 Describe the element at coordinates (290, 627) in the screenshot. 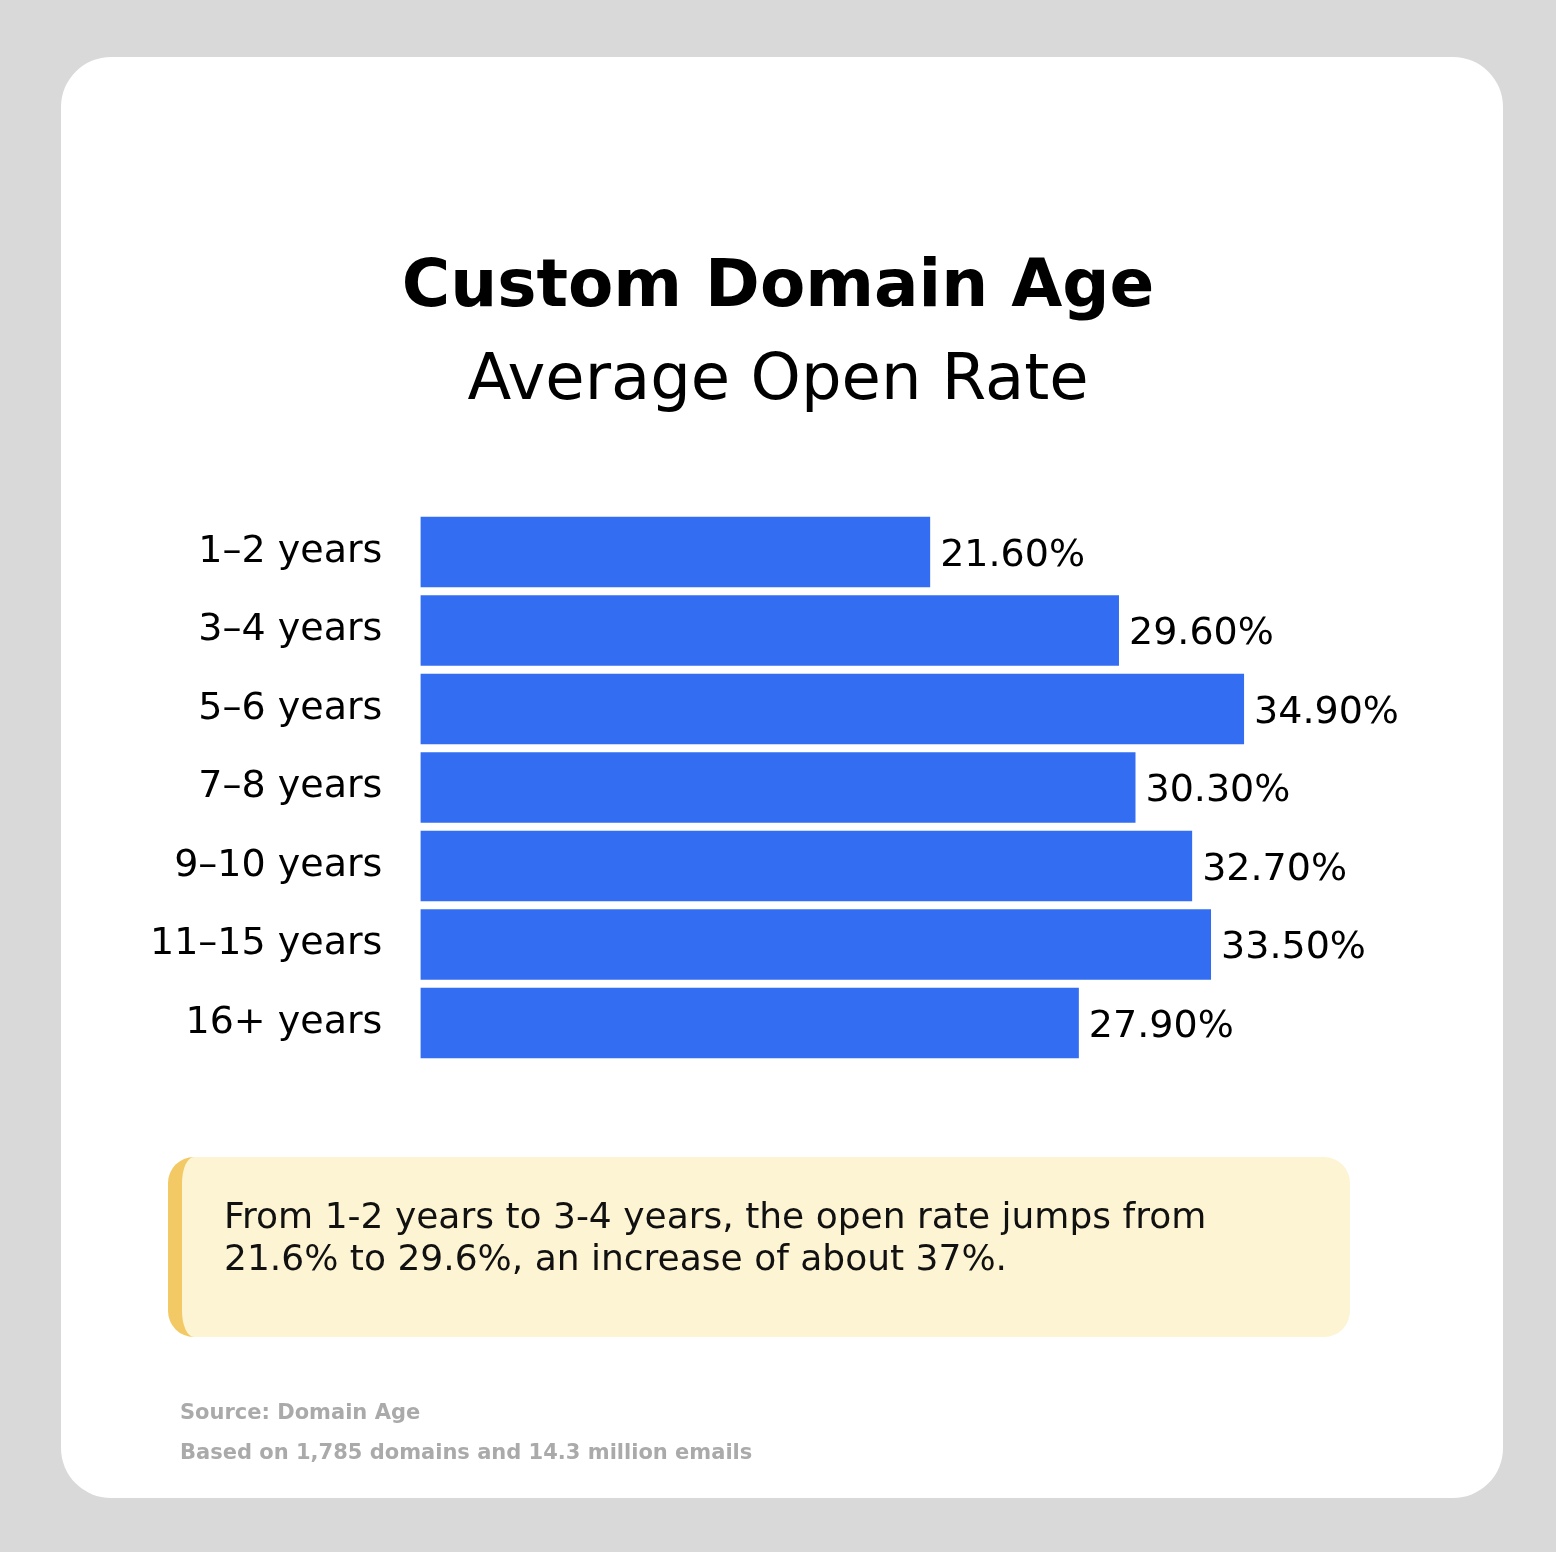

I see `y-tick-label: 3–4 years` at that location.